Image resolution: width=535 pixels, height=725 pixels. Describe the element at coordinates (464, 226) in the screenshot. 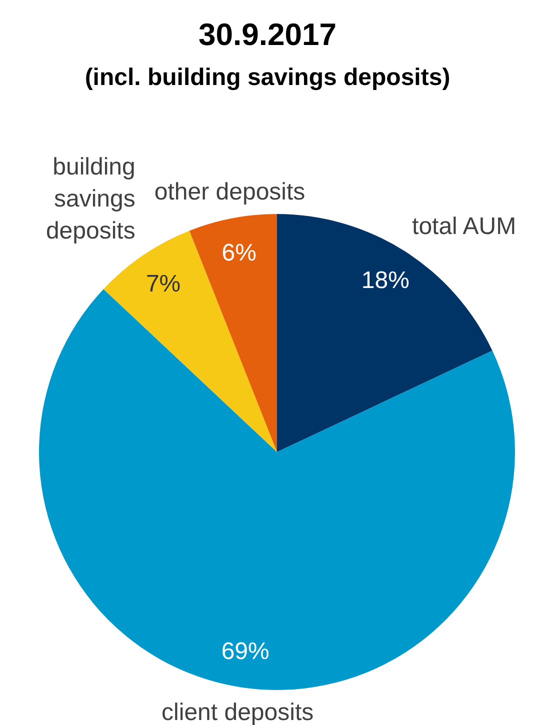

I see `slice-label: total AUM` at that location.